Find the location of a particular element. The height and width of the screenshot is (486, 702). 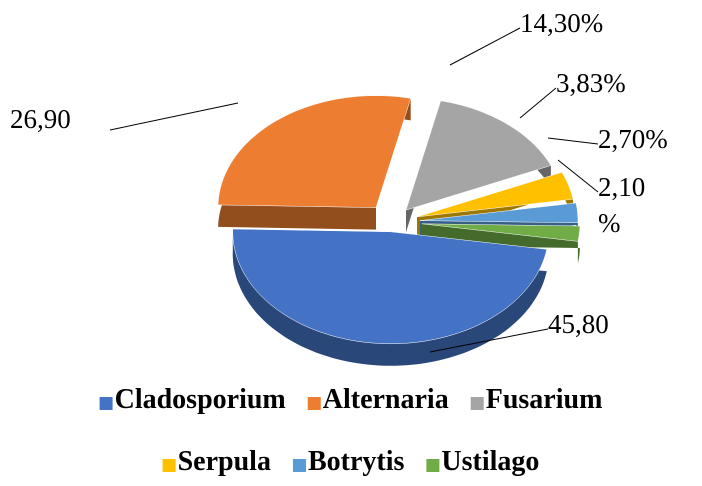

data-label: 45,80 is located at coordinates (578, 324).